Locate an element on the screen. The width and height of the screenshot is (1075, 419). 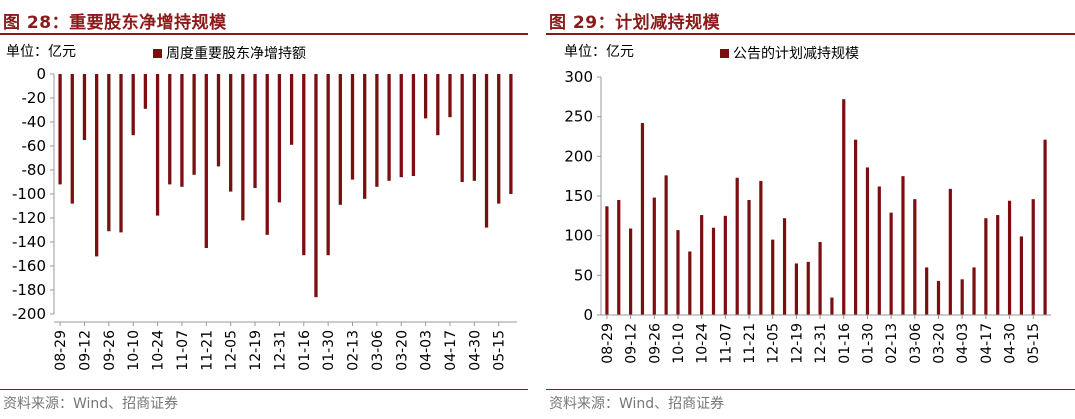
y-tick-label: 50 is located at coordinates (583, 275).